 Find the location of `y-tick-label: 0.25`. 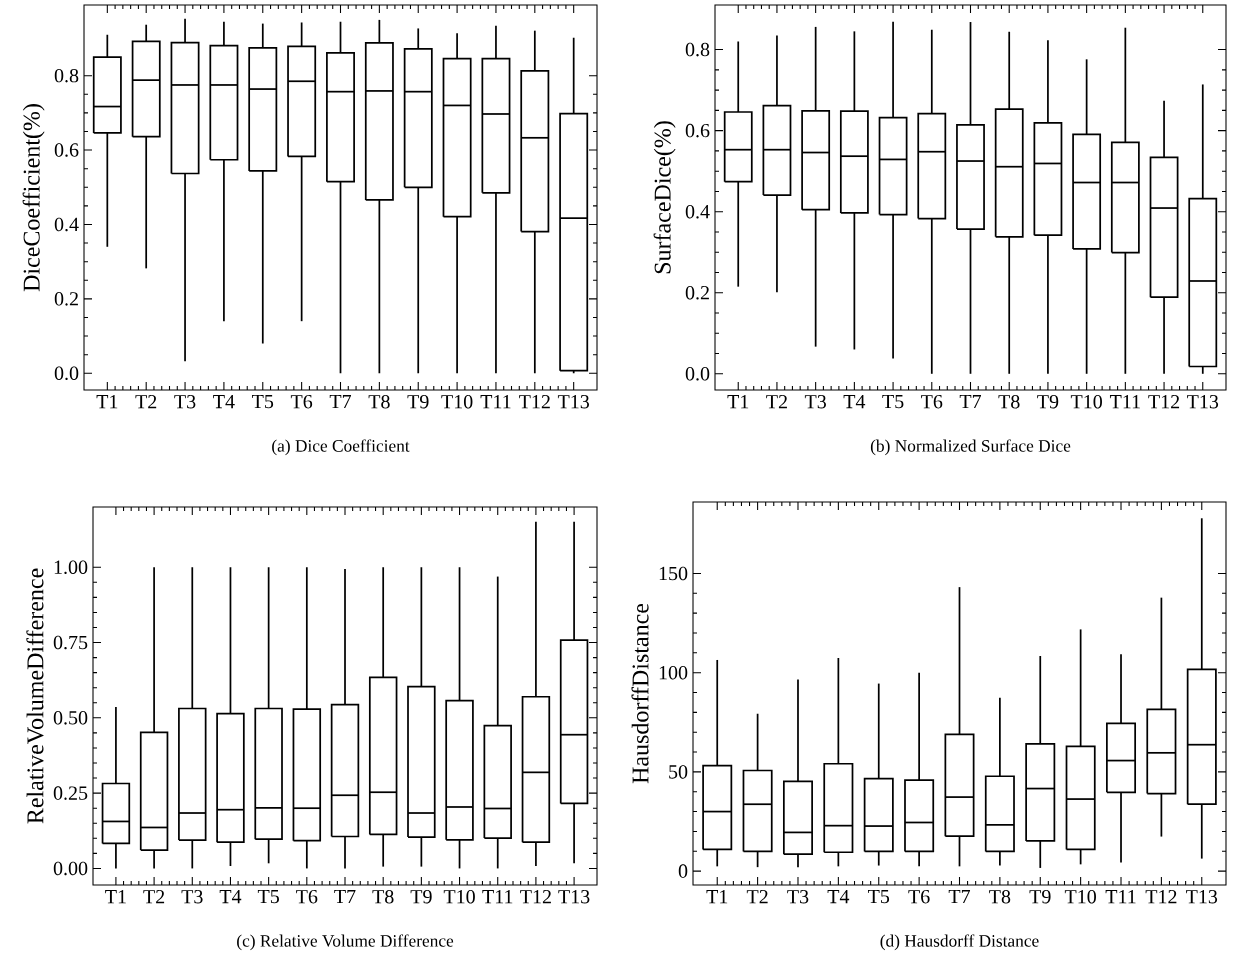

y-tick-label: 0.25 is located at coordinates (70, 793).